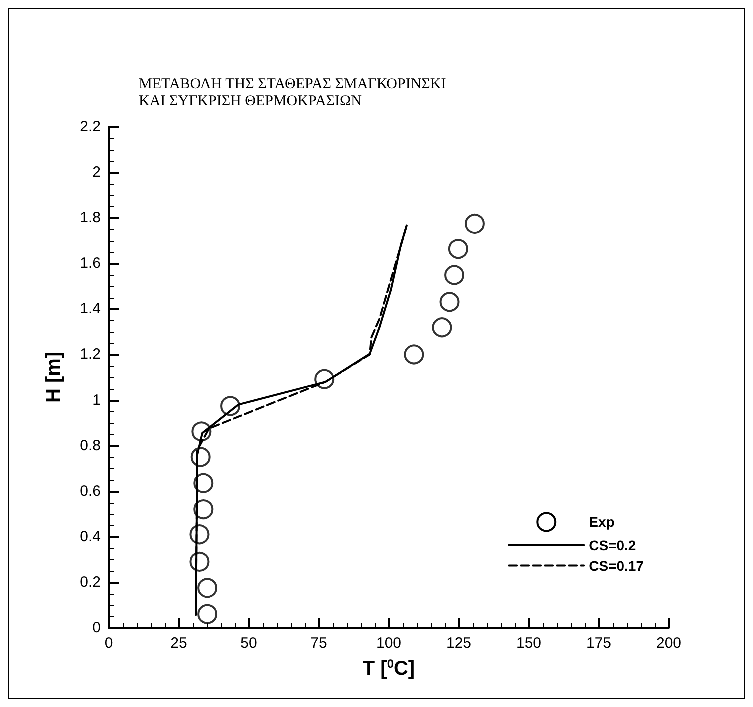 This screenshot has height=707, width=753. What do you see at coordinates (292, 93) in the screenshot?
I see `chart-title: ΜΕΤΑΒΟΛΗ ΤΗΣ ΣΤΑΘΕΡΑΣ ΣΜΑΓΚΟΡΙΝΣΚΙ ΚΑΙ ΣΥΓΚΡΙΣΗ ΘΕΡΜΟΚΡΑΣΙΩΝ` at bounding box center [292, 93].